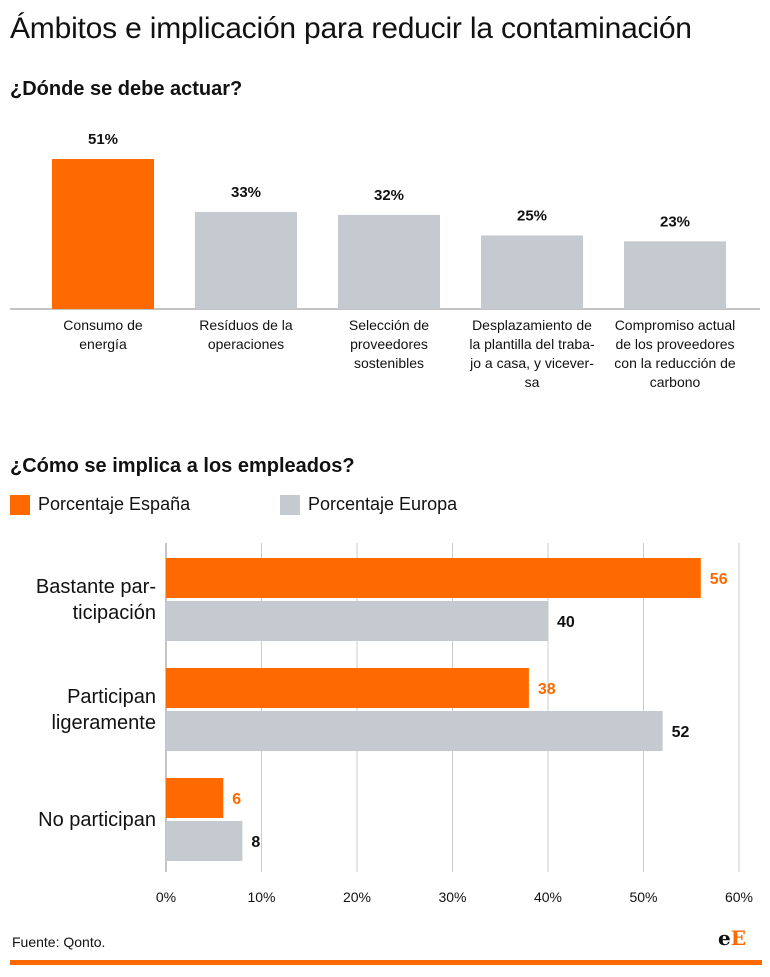 The width and height of the screenshot is (770, 977). What do you see at coordinates (103, 709) in the screenshot?
I see `chart2-category-label: Participan ligeramente` at bounding box center [103, 709].